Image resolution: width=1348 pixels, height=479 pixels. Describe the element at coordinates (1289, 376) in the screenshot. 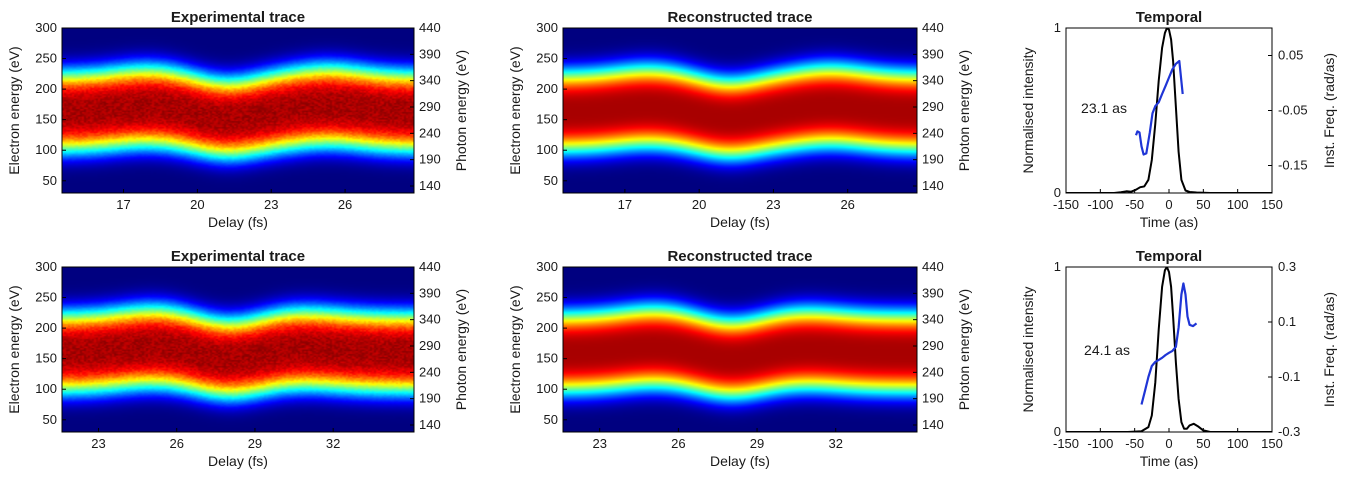

I see `y-right-tick-label: -0.1` at that location.